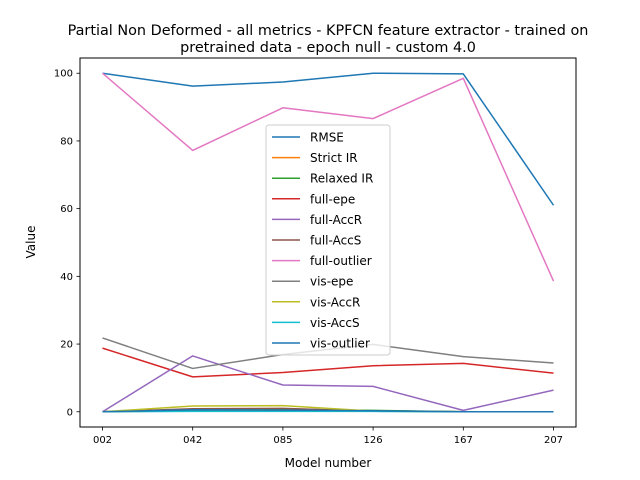 The image size is (640, 480). I want to click on x-axis-ticks: 002 042 085 126 167 207, so click(328, 436).